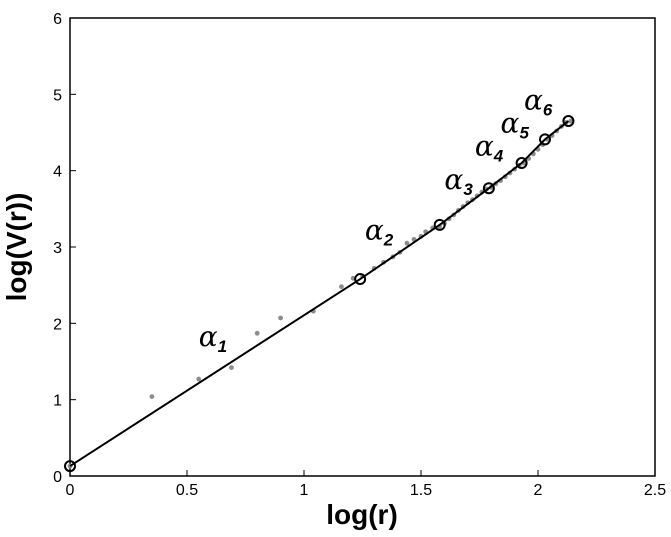 The height and width of the screenshot is (537, 671). What do you see at coordinates (379, 231) in the screenshot?
I see `segment-label: α2` at bounding box center [379, 231].